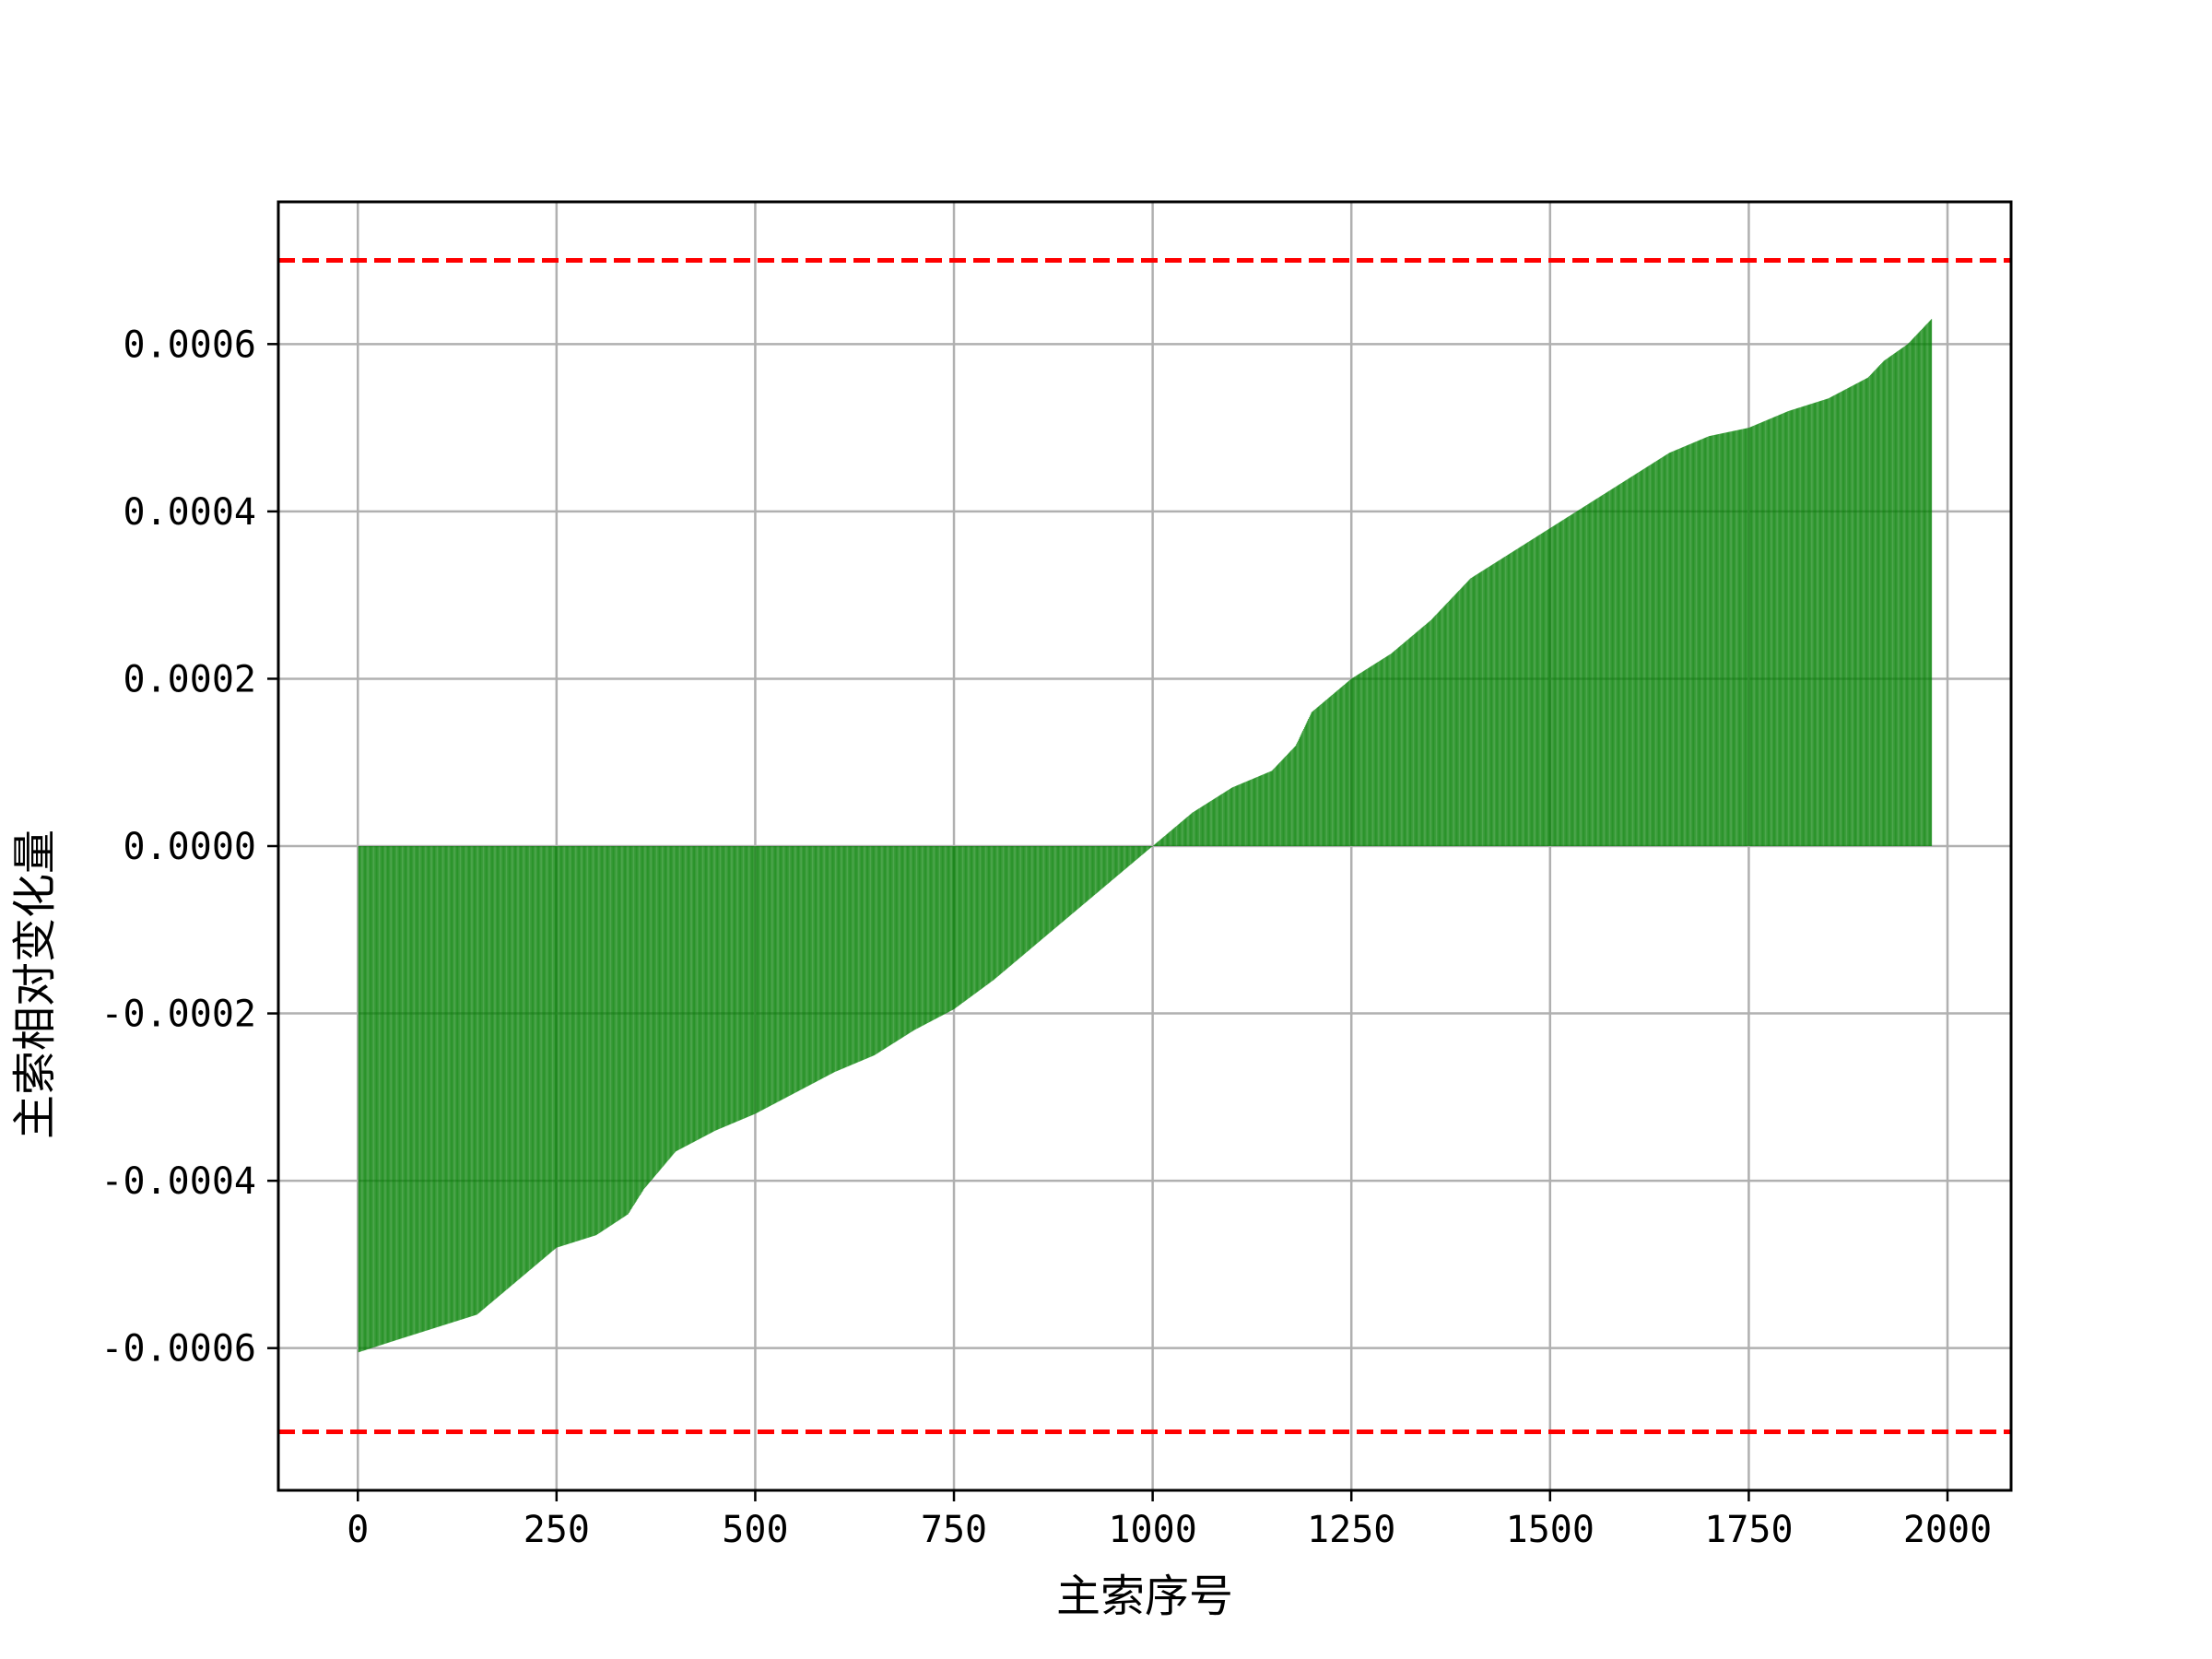 The height and width of the screenshot is (1659, 2212). I want to click on x-tick-label: 1000, so click(1152, 1530).